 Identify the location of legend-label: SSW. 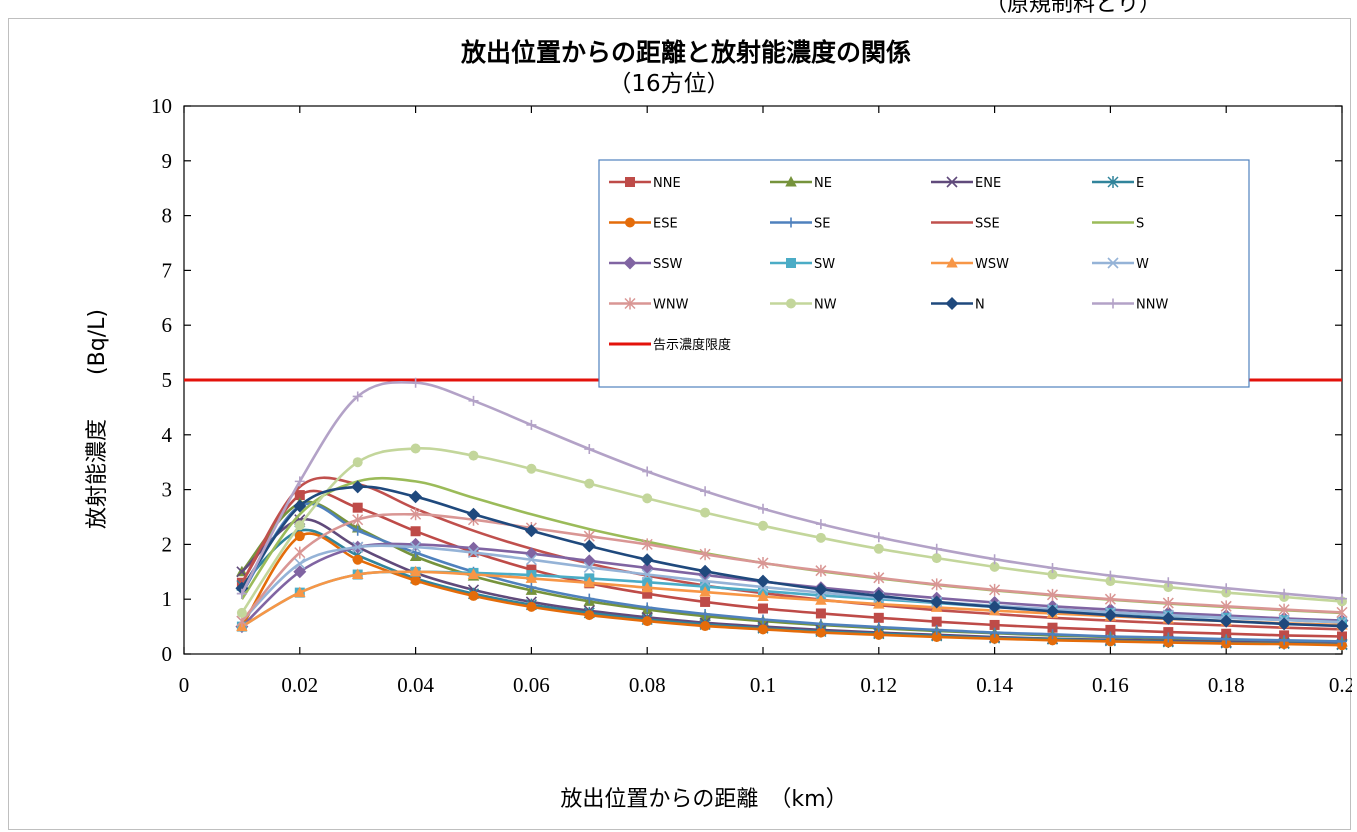
(668, 264).